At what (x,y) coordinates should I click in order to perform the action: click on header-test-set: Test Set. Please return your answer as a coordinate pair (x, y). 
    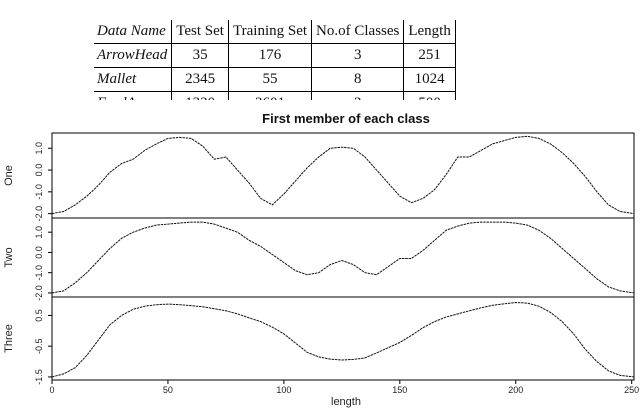
    Looking at the image, I should click on (200, 32).